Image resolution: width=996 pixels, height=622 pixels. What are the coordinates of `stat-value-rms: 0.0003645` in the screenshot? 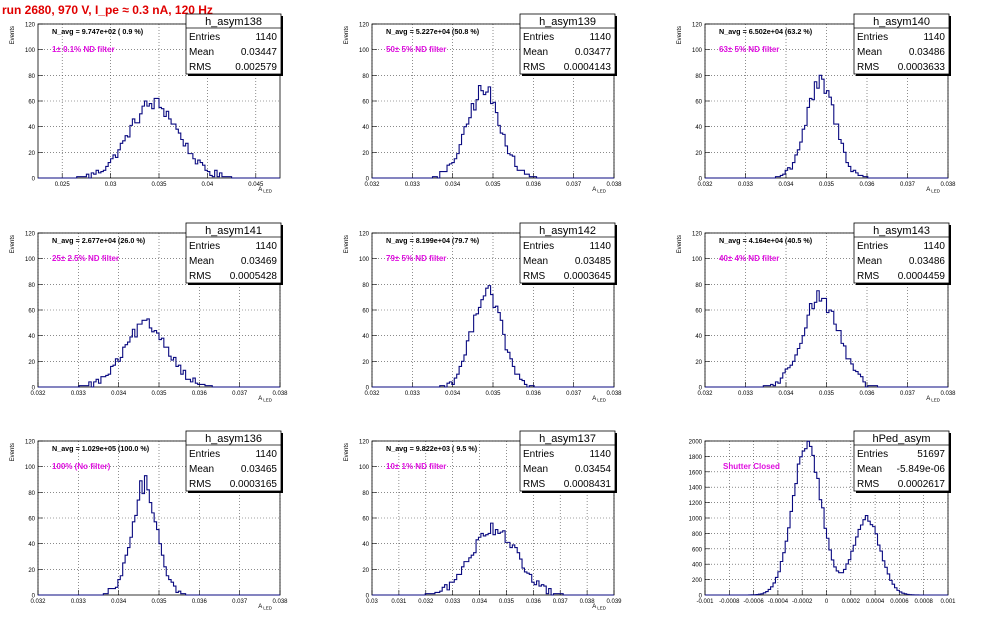 It's located at (588, 276).